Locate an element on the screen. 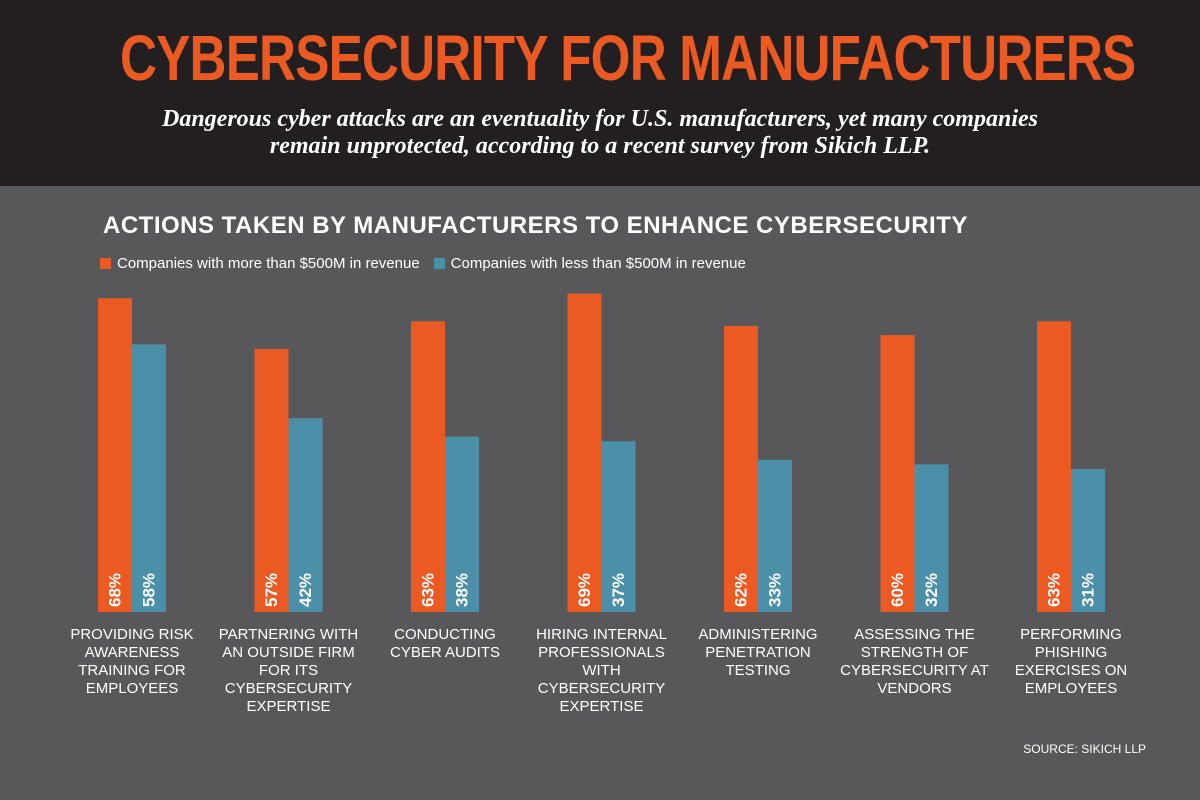 The height and width of the screenshot is (800, 1200). data-label-small-5: 33% is located at coordinates (775, 590).